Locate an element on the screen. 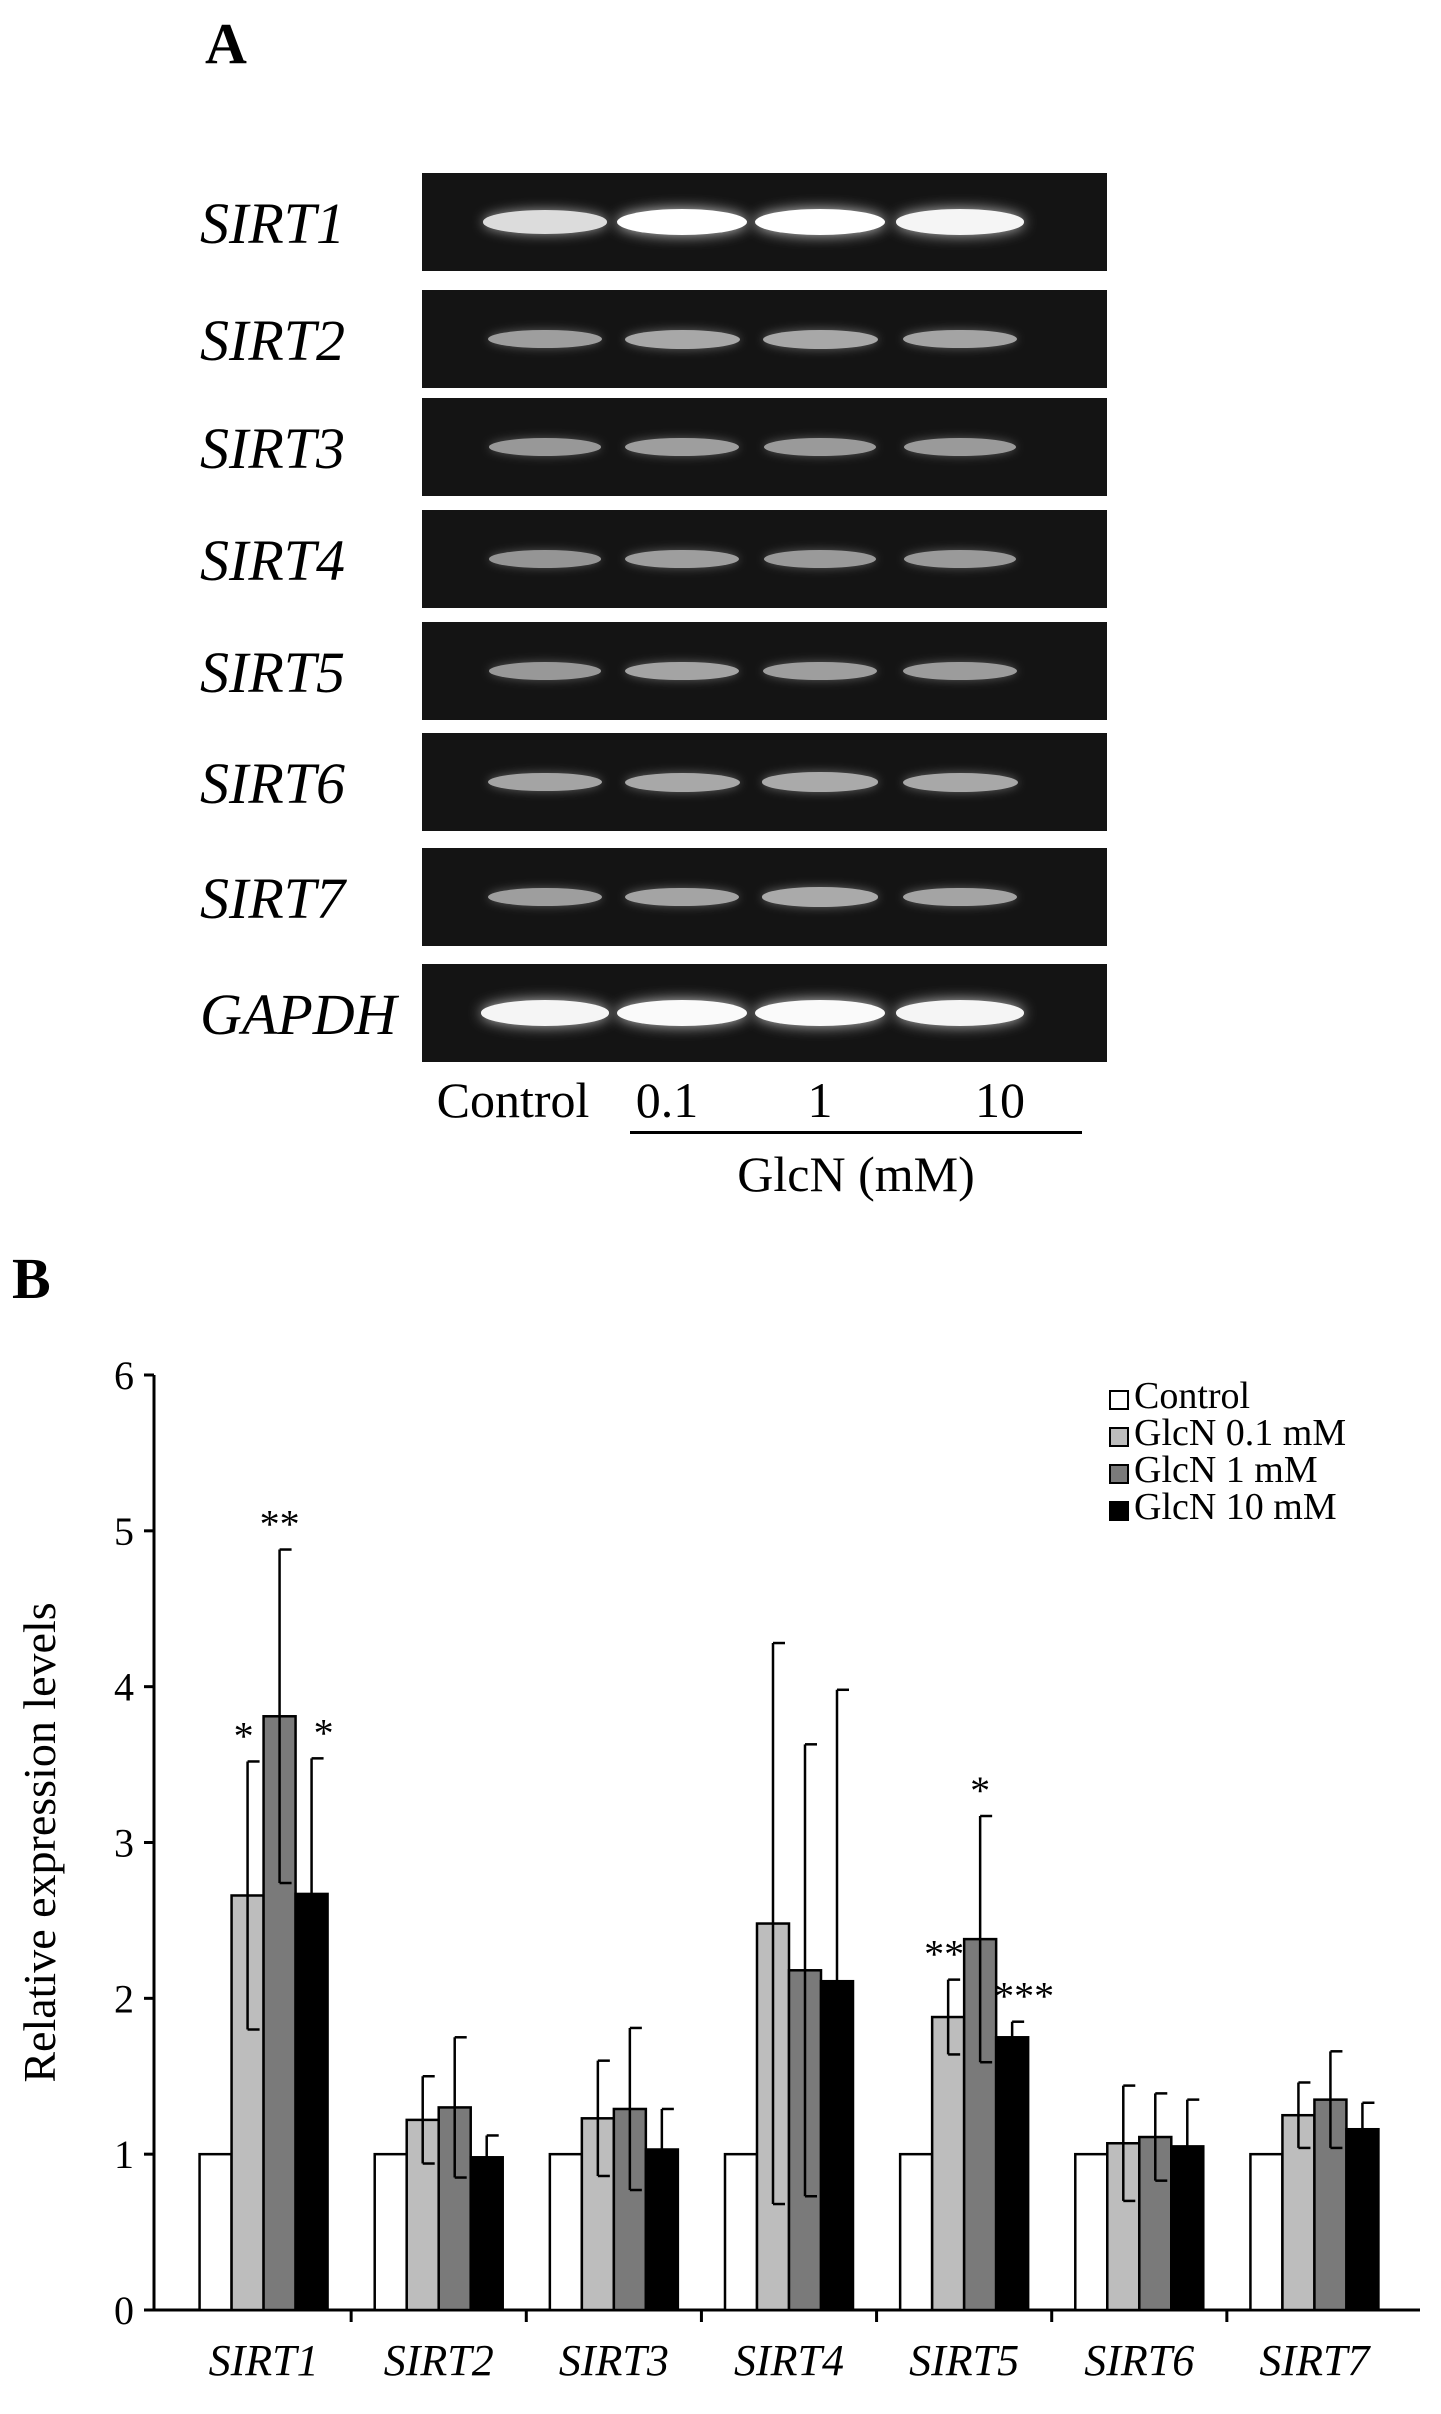  y-tick-label: 1 is located at coordinates (124, 2154).